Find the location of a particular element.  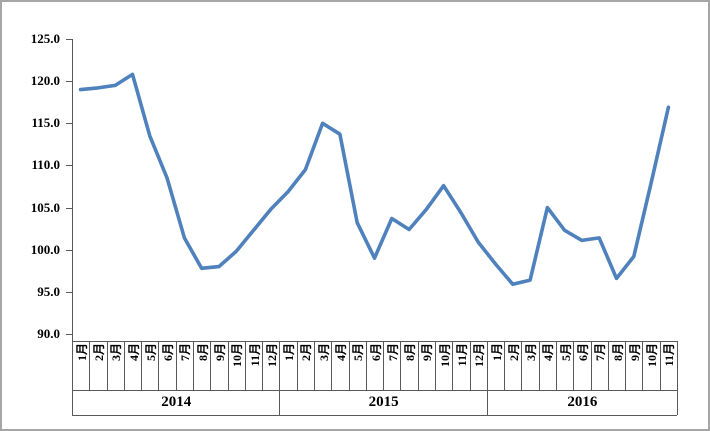

y-tick-label: 105.0 is located at coordinates (45, 207).